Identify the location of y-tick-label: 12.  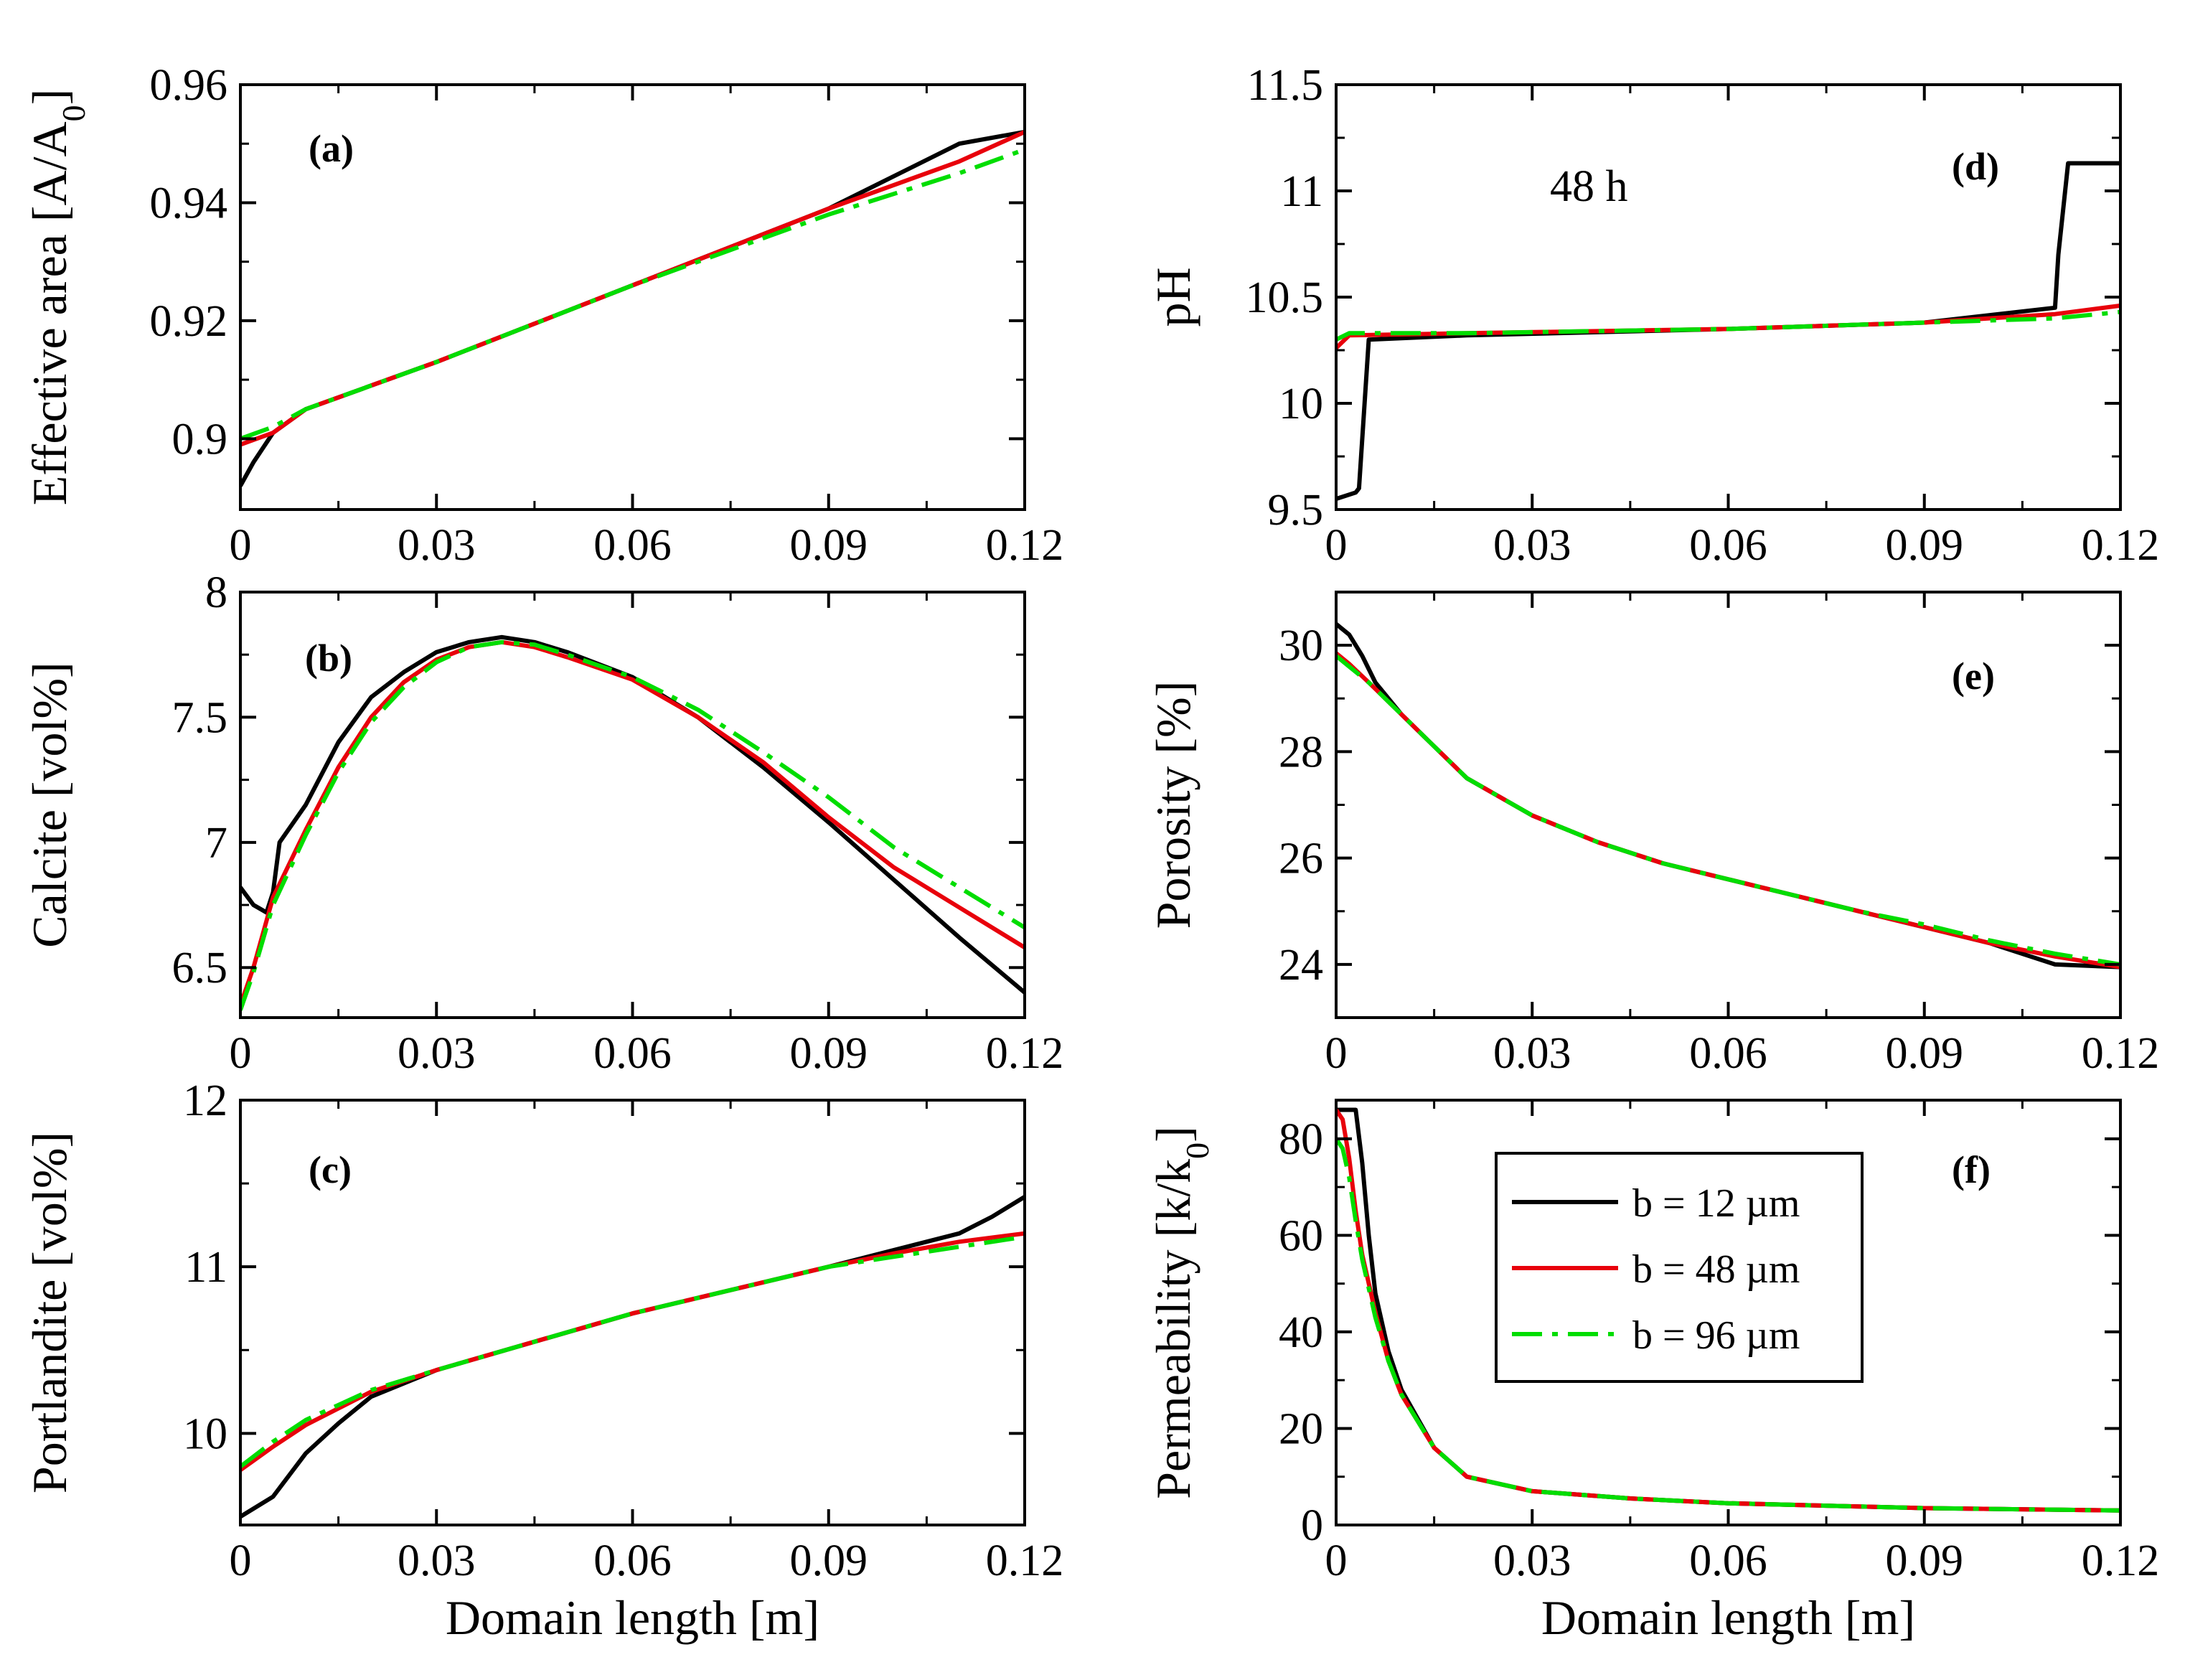
(205, 1100).